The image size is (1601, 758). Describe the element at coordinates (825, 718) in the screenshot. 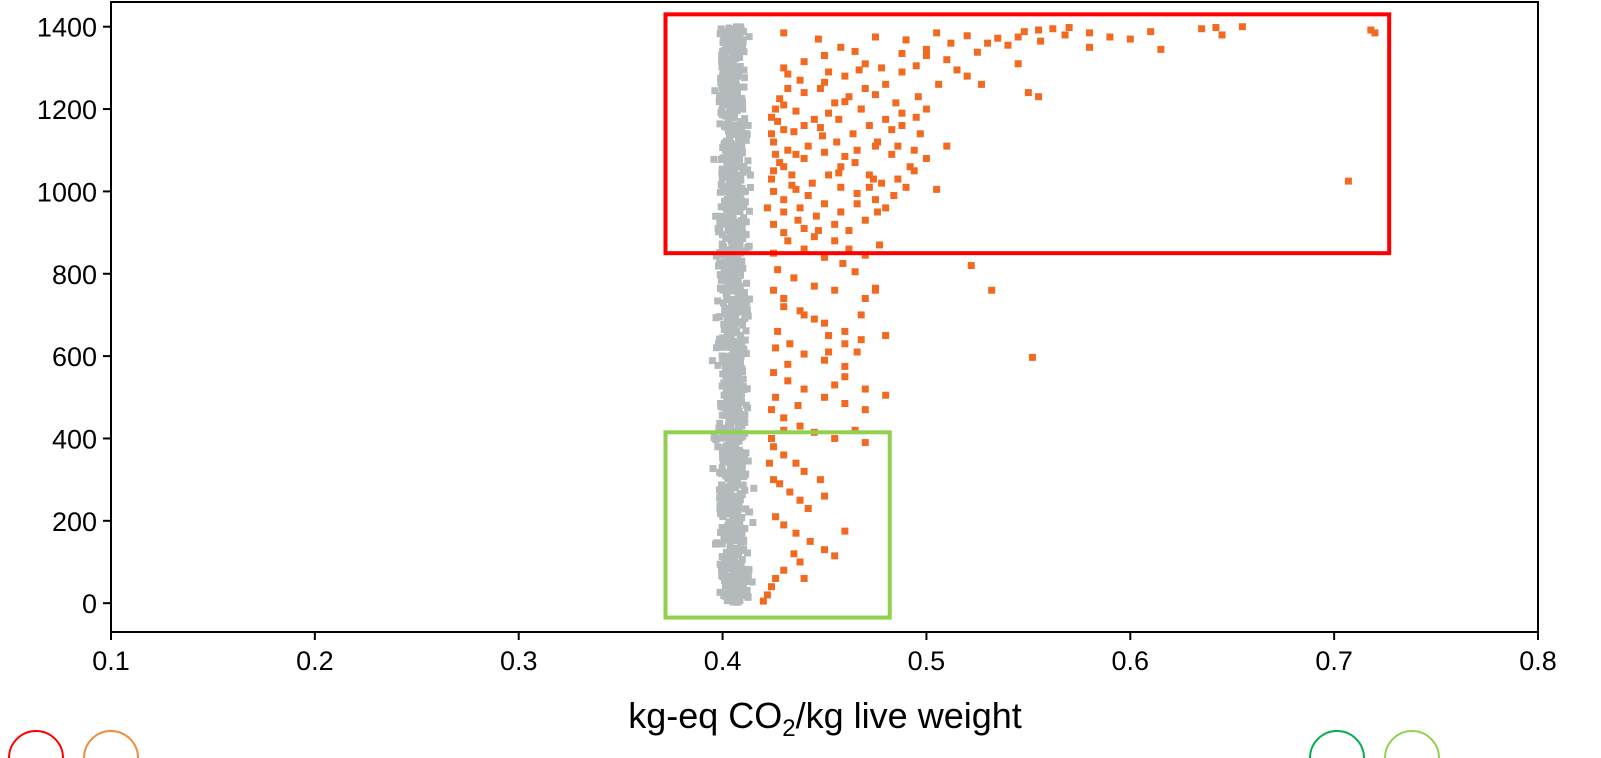

I see `x-axis-title: kg-eq CO2/kg live weight` at that location.